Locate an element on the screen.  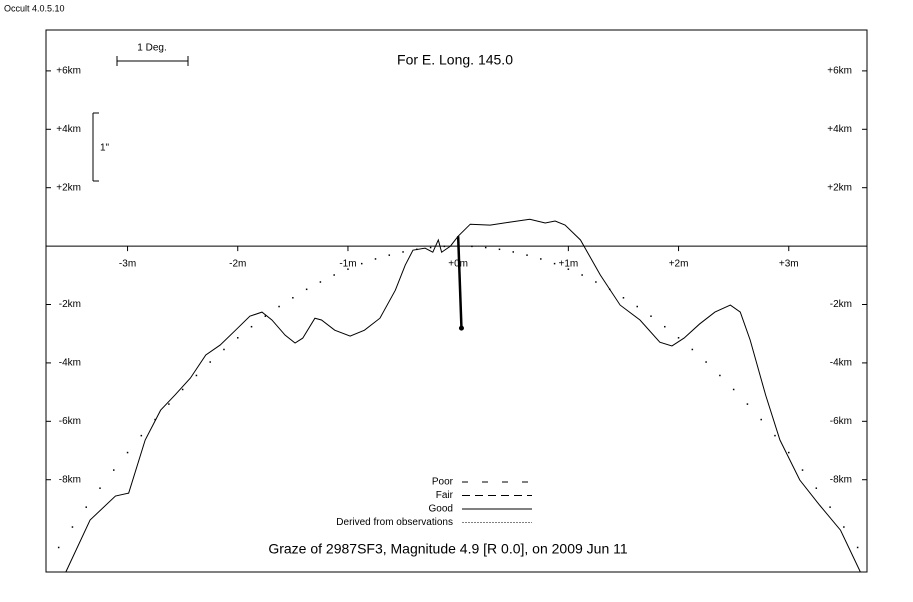
scale-label: 1 Deg. is located at coordinates (151, 48).